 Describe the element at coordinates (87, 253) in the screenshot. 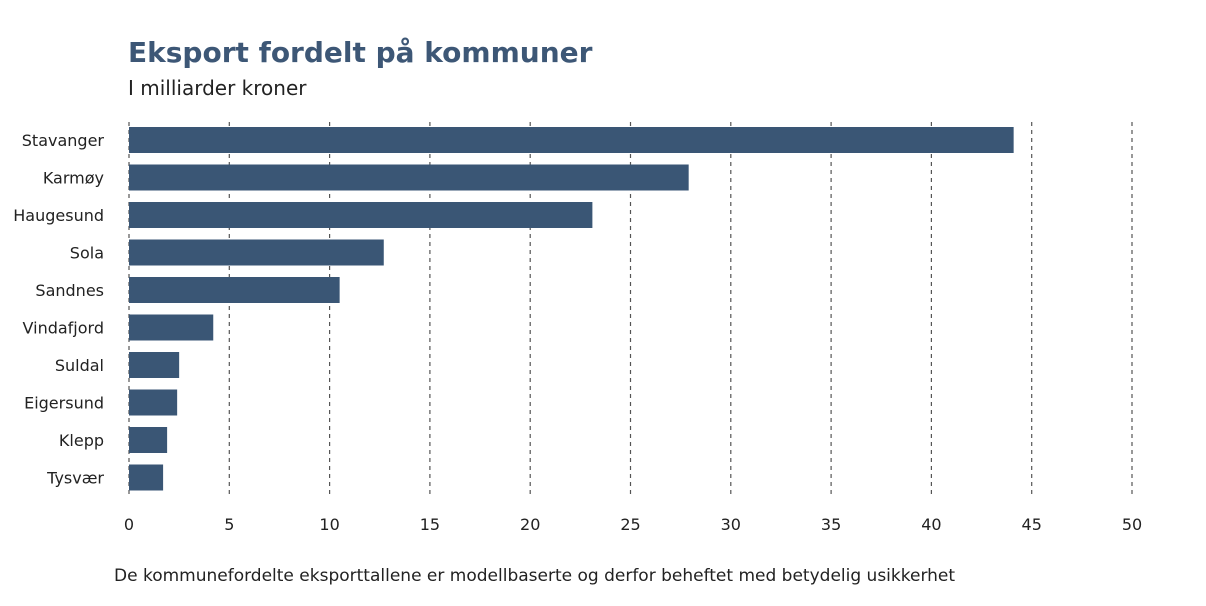

I see `category-label: Sola` at that location.